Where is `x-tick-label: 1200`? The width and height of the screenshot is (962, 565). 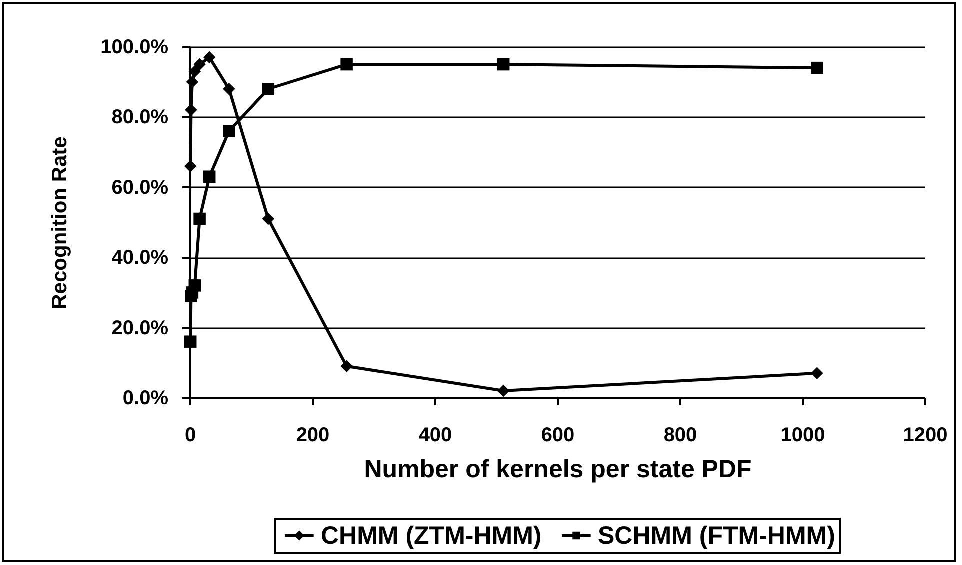 x-tick-label: 1200 is located at coordinates (925, 435).